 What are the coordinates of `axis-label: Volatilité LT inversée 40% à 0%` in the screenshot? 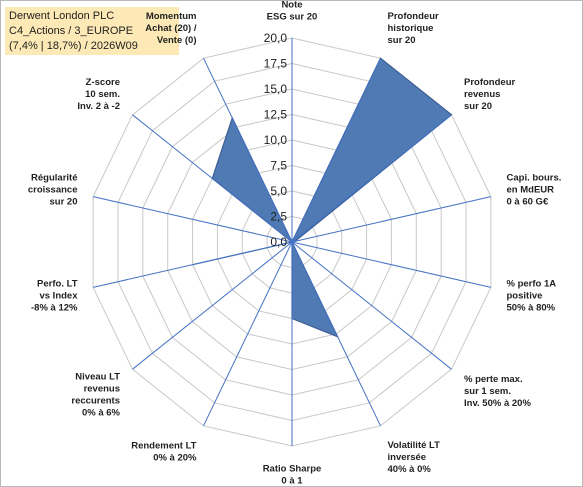 It's located at (414, 457).